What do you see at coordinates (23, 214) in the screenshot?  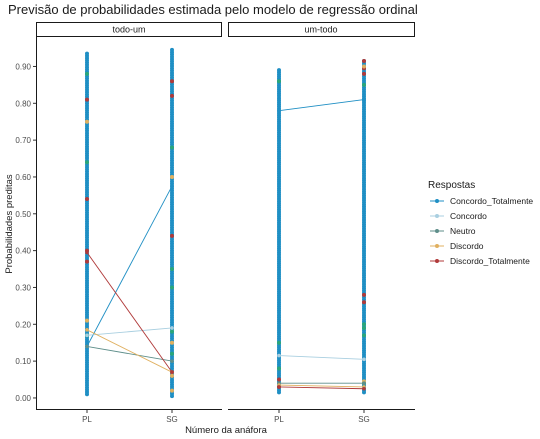 I see `y-tick-label: 0.50` at bounding box center [23, 214].